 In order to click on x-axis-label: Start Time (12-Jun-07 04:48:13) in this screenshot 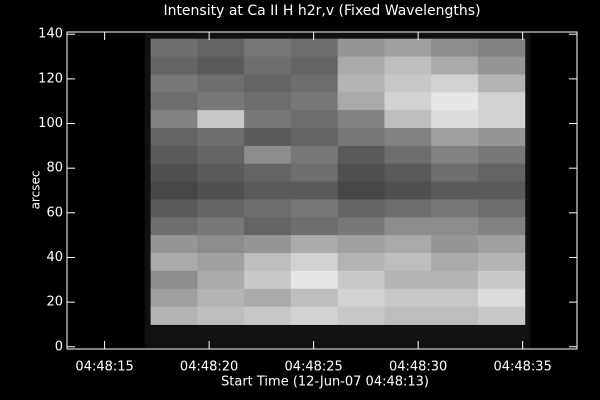, I will do `click(325, 382)`.